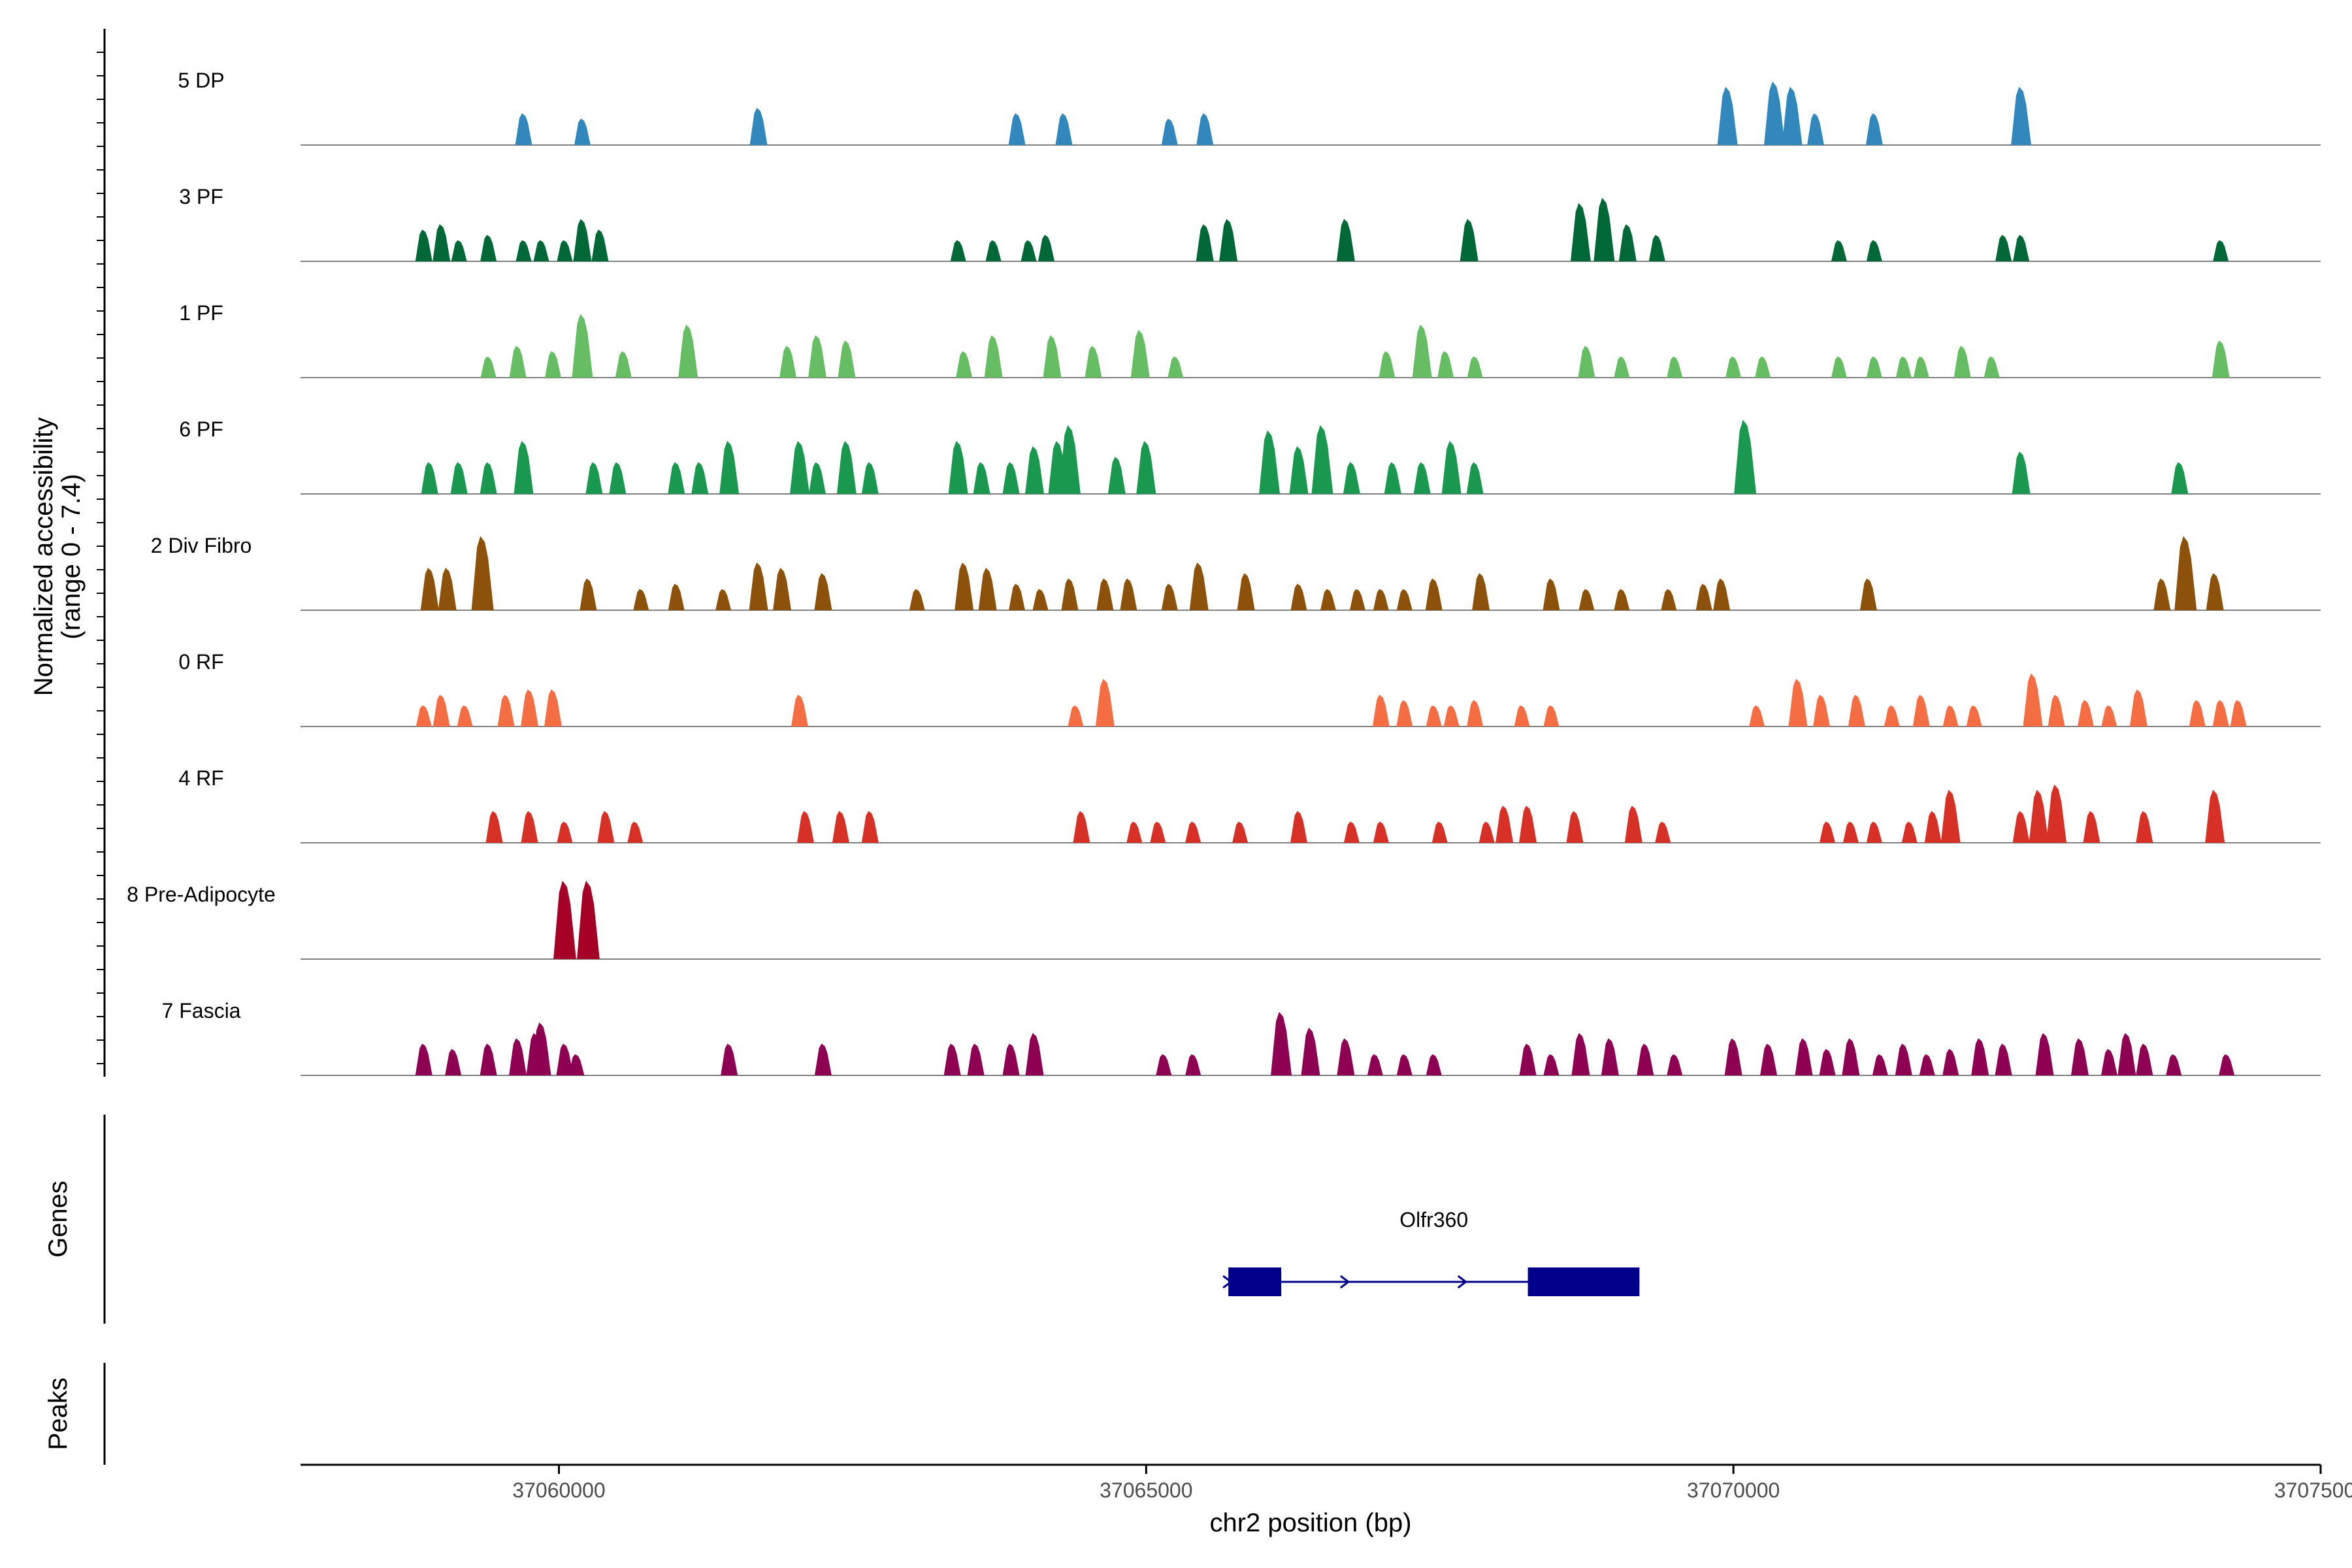 The width and height of the screenshot is (2352, 1568). Describe the element at coordinates (201, 1010) in the screenshot. I see `track-label-7-fascia: 7 Fascia` at that location.